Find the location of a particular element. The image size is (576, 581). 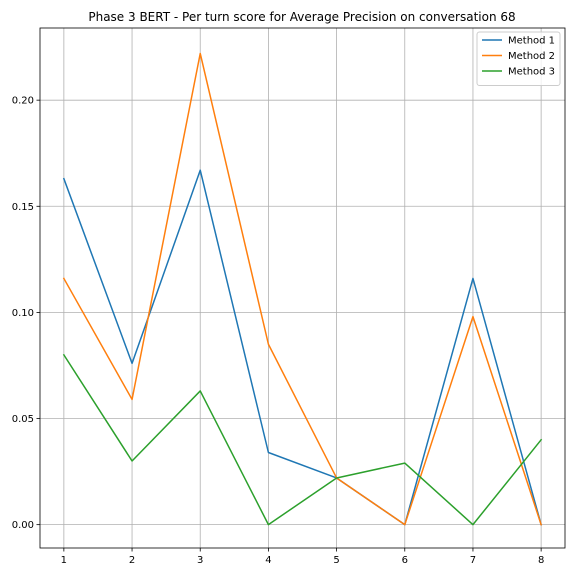

y-tick-label: 0.15 is located at coordinates (23, 207).